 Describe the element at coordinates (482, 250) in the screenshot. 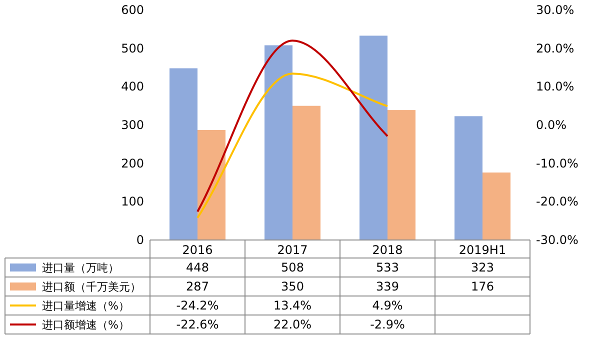

I see `x-tick-label: 2019H1` at that location.